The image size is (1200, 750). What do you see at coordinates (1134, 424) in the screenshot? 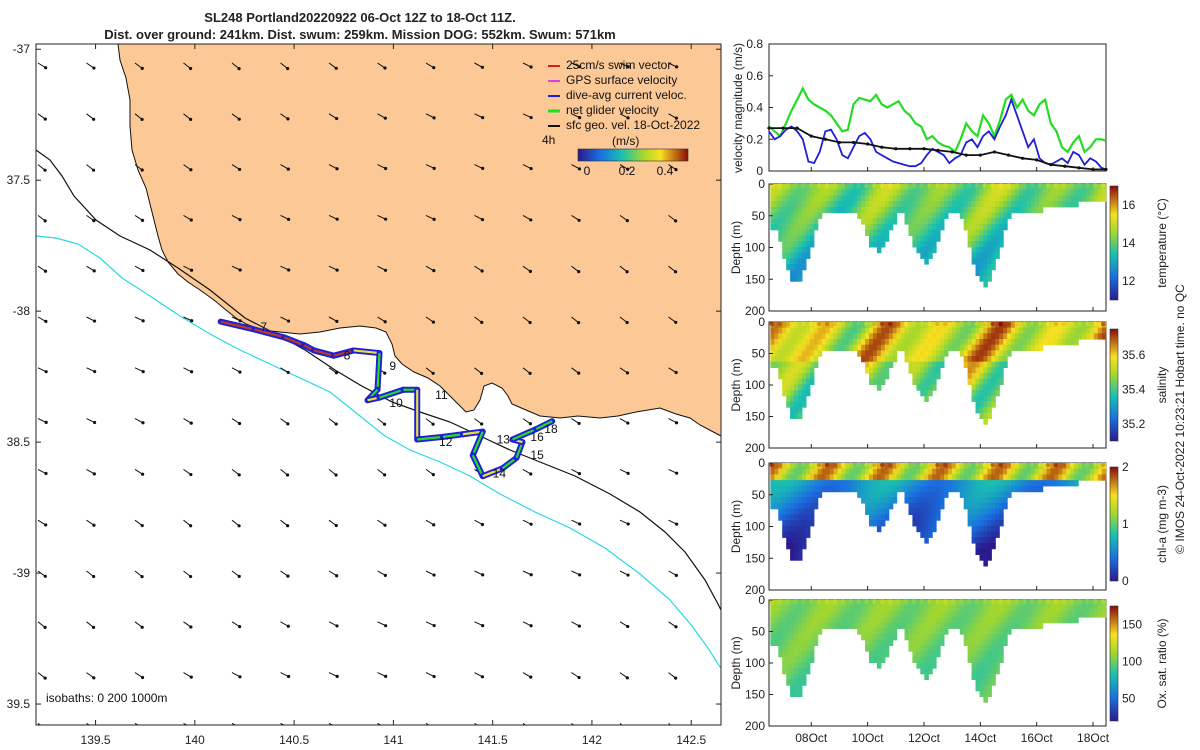
I see `salinity-cbar-tick-0: 35.2` at bounding box center [1134, 424].